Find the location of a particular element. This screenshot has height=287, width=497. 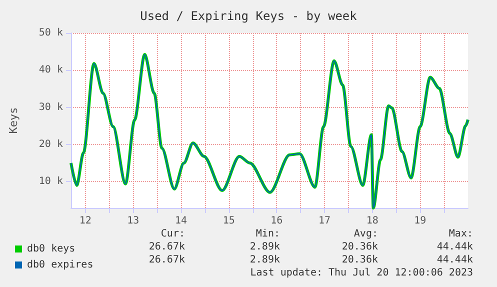

x-tick-label: 16 is located at coordinates (276, 221).